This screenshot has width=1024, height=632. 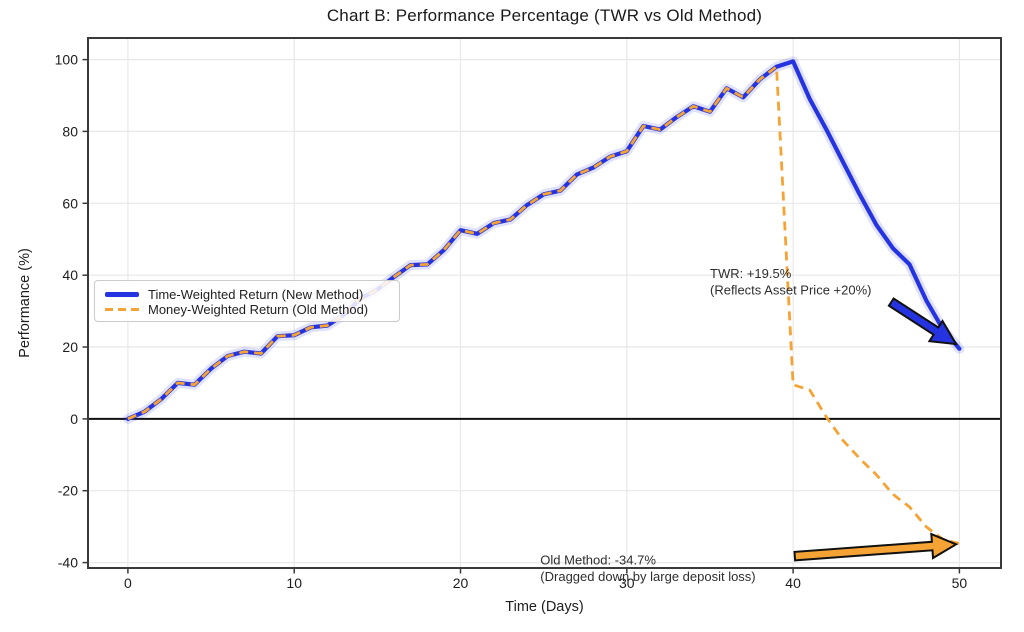 I want to click on x-axis-label: Time (Days), so click(x=544, y=607).